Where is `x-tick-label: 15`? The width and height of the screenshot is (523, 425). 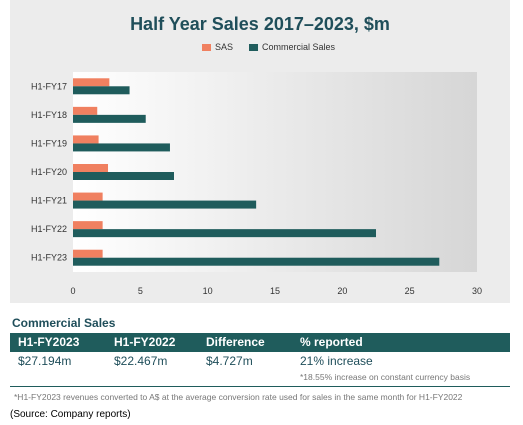
x-tick-label: 15 is located at coordinates (275, 291).